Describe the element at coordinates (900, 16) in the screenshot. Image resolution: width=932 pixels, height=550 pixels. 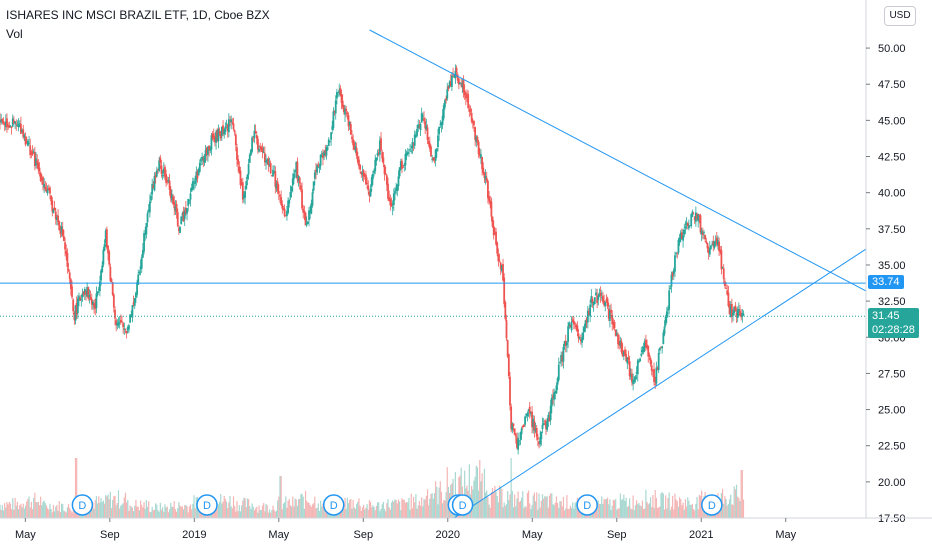
I see `currency-button: USD` at that location.